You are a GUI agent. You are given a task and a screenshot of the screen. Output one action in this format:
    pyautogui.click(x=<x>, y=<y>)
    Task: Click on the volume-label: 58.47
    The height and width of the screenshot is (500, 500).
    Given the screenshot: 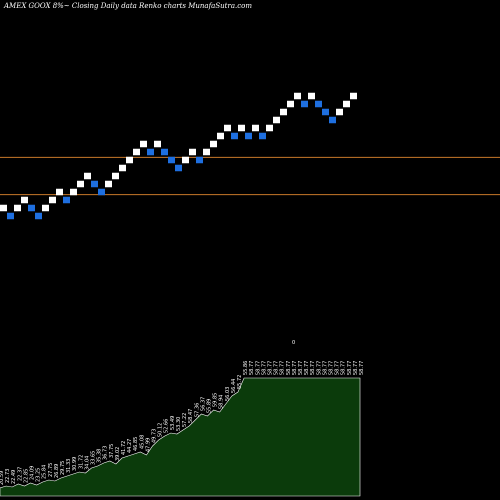 What is the action you would take?
    pyautogui.click(x=191, y=416)
    